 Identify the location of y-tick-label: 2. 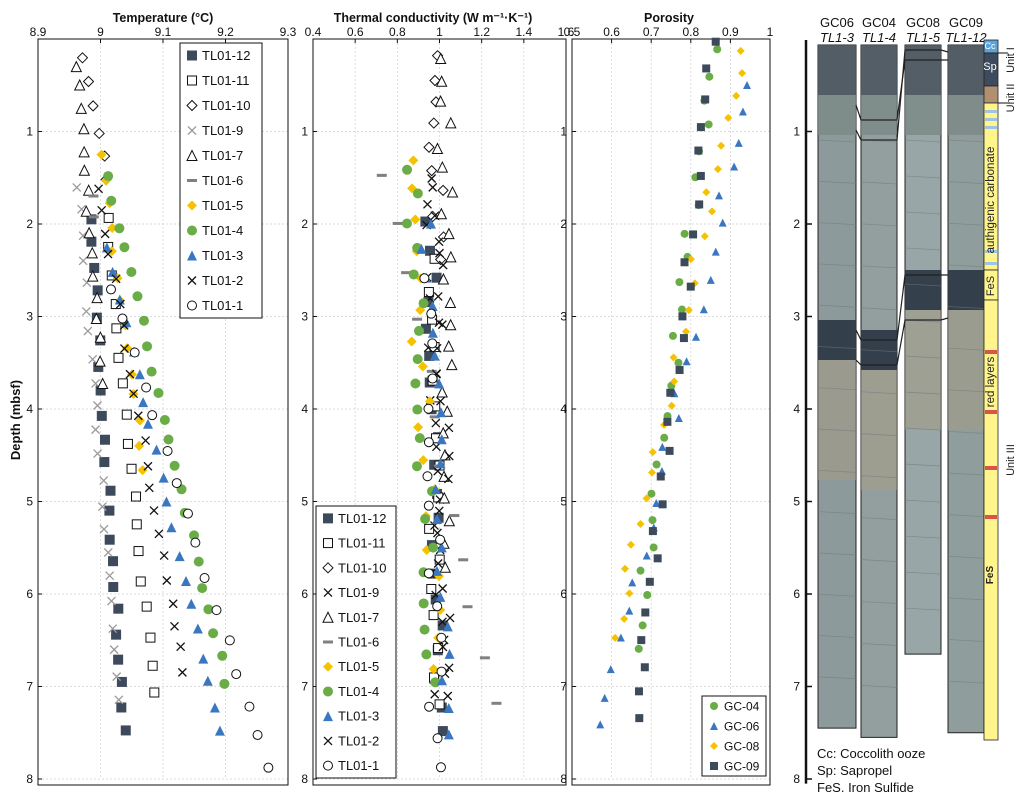
(563, 224).